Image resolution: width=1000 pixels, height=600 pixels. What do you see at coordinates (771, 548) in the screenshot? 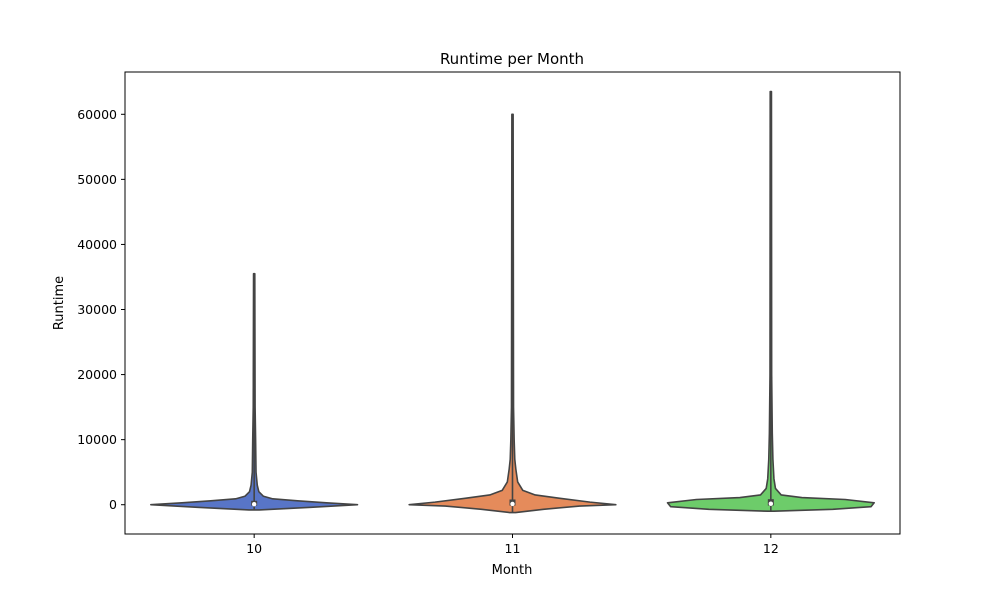
I see `x-tick-label: 12` at bounding box center [771, 548].